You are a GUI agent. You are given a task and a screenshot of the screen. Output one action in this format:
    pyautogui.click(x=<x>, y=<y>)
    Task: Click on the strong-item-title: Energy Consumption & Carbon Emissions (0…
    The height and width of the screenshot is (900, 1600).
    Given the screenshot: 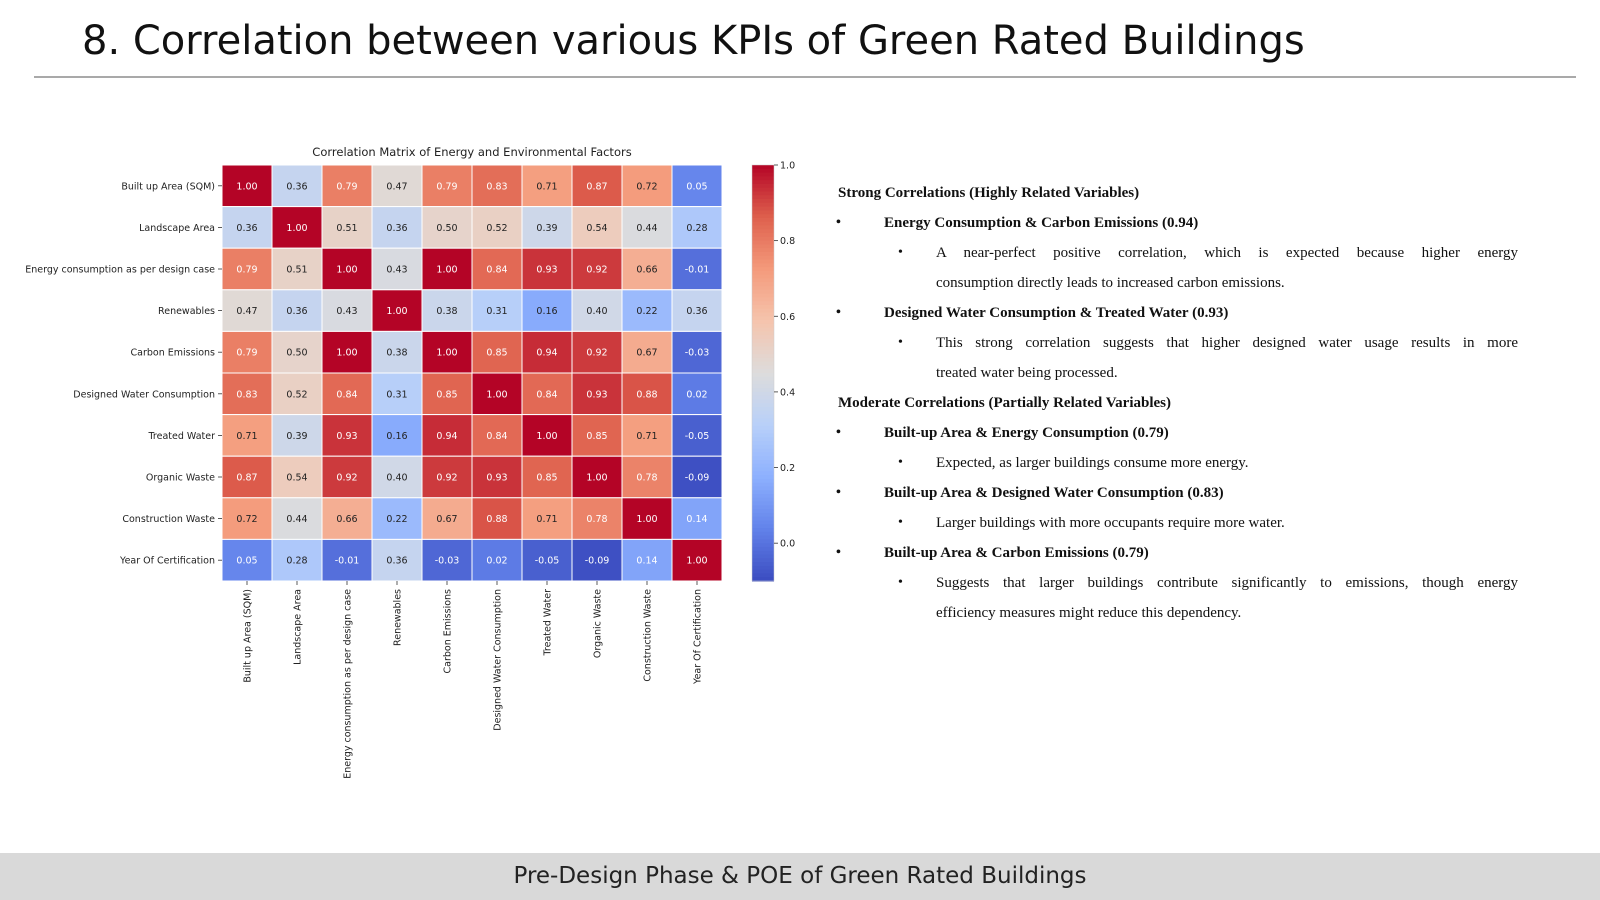 What is the action you would take?
    pyautogui.click(x=1041, y=223)
    